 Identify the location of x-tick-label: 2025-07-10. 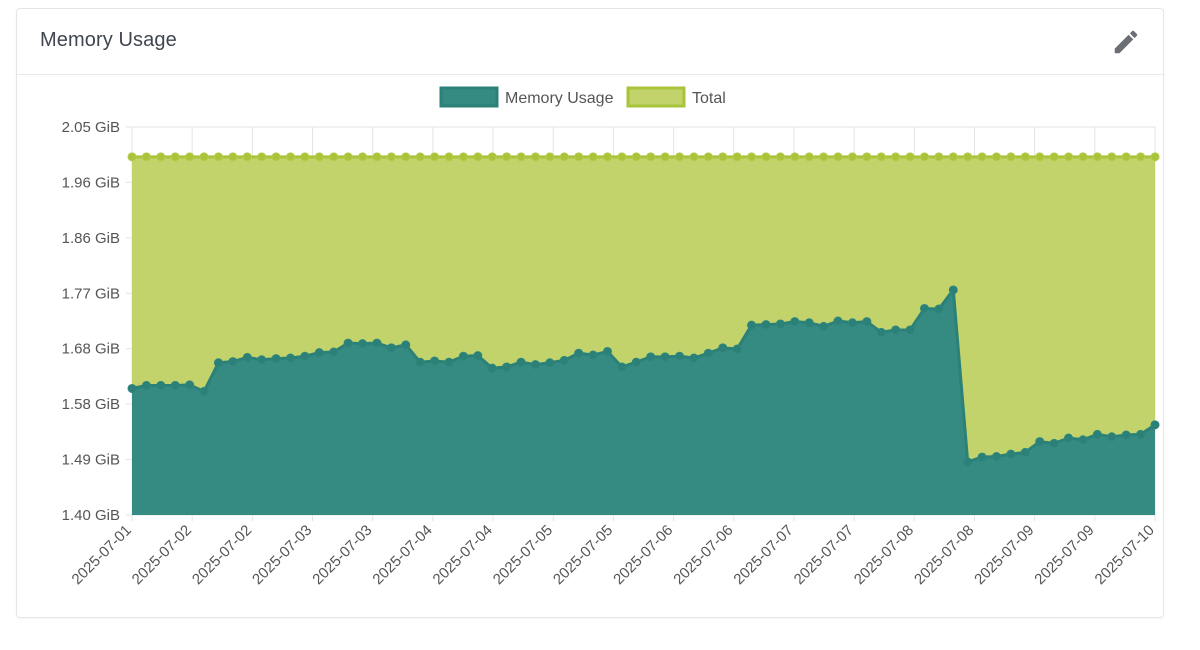
(1125, 555).